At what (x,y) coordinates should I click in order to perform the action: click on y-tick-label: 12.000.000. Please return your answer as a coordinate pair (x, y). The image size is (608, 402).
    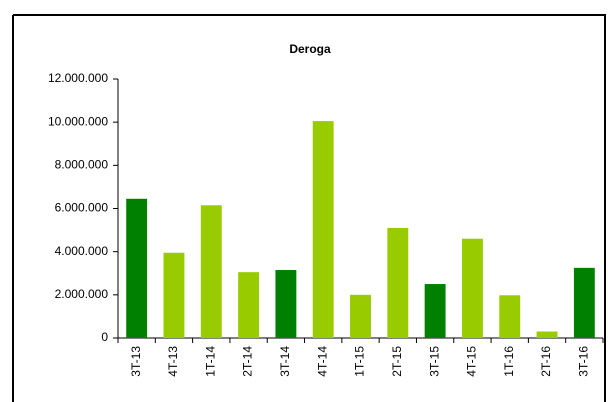
    Looking at the image, I should click on (78, 78).